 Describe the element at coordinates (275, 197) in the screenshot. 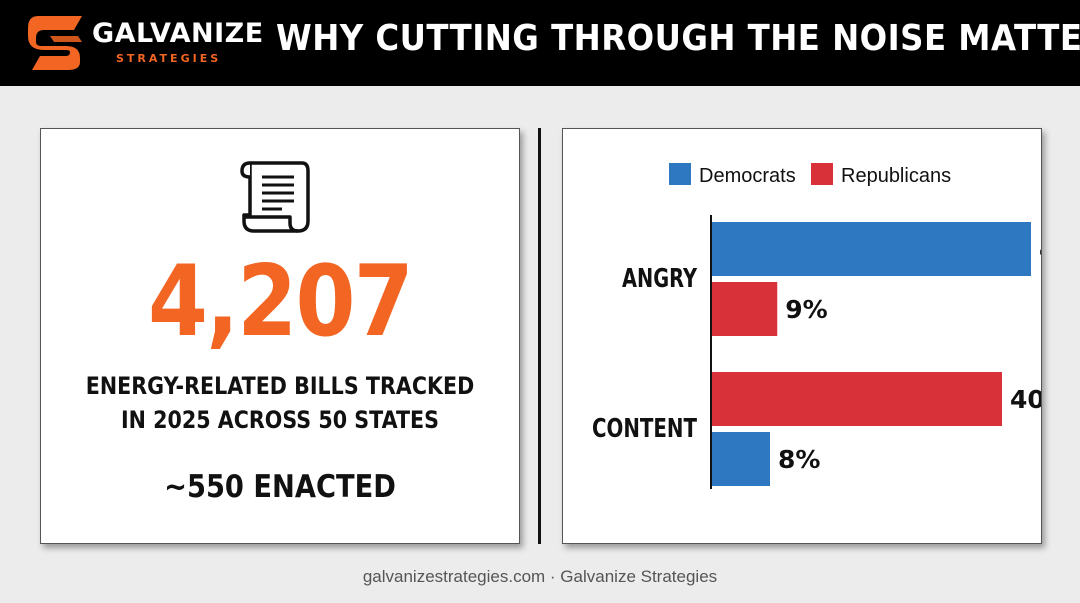

I see `scroll-icon` at that location.